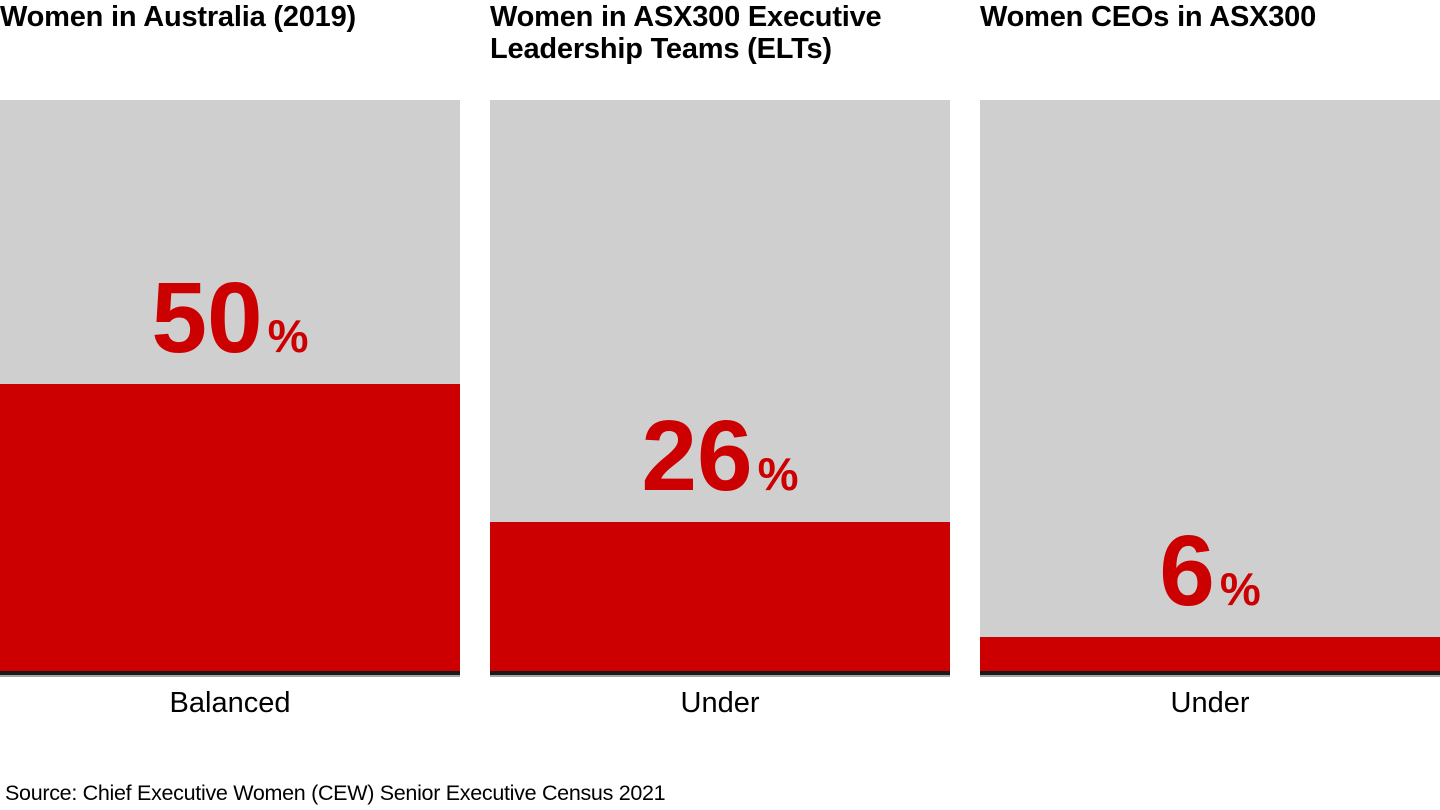  What do you see at coordinates (230, 703) in the screenshot?
I see `category-label: Balanced` at bounding box center [230, 703].